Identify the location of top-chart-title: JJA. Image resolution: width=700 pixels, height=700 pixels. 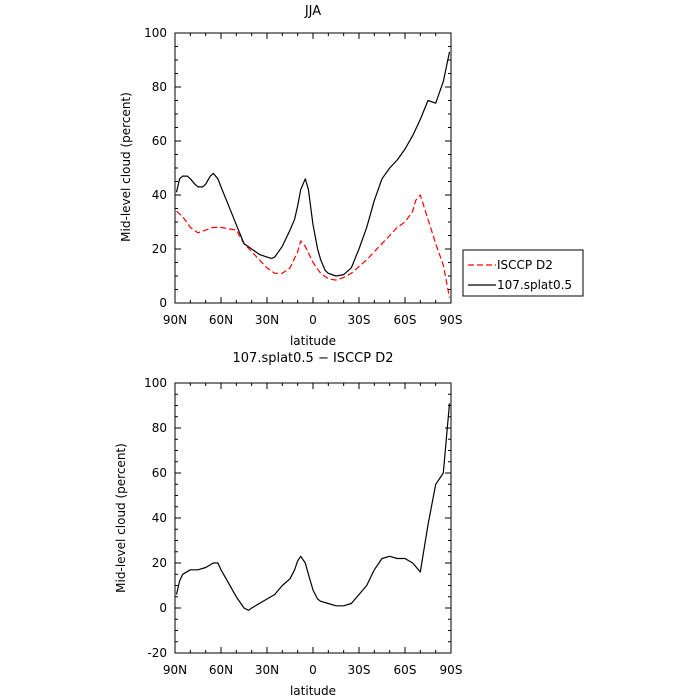
(312, 11).